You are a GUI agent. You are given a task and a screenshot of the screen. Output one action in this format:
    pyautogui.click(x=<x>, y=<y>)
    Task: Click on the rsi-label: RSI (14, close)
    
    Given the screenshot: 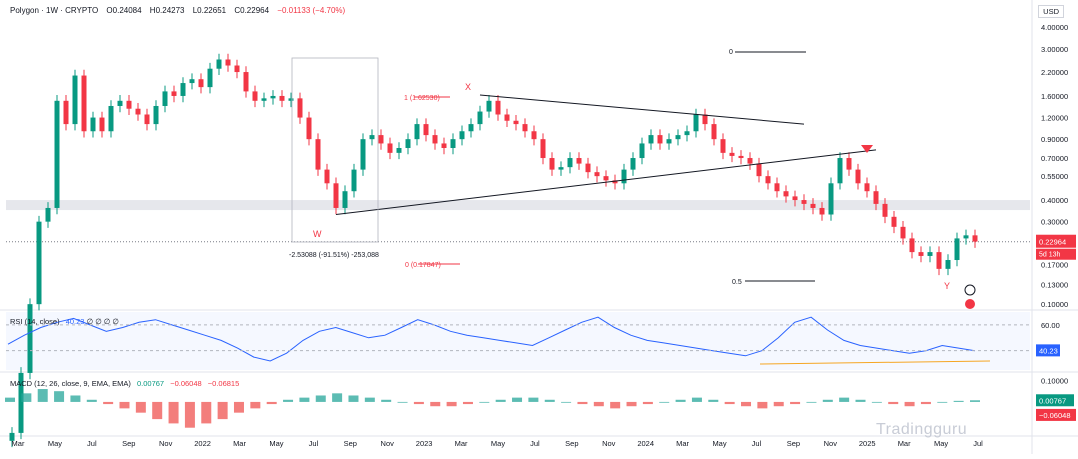 What is the action you would take?
    pyautogui.click(x=35, y=321)
    